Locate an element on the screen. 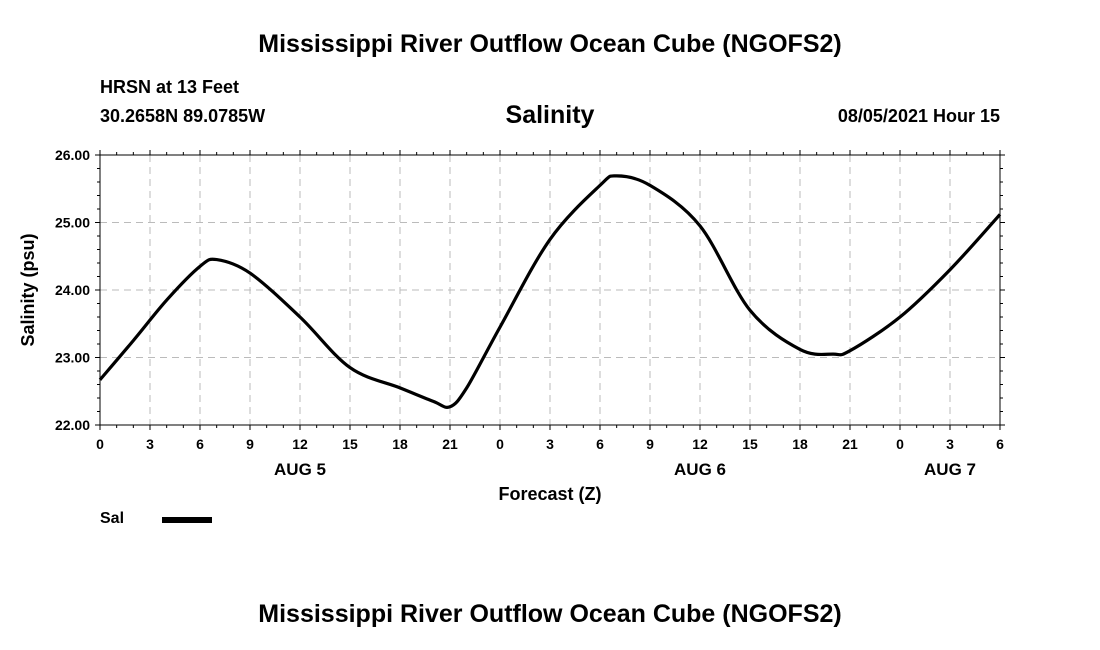 The height and width of the screenshot is (650, 1100). y-tick-label: 26.00 is located at coordinates (72, 155).